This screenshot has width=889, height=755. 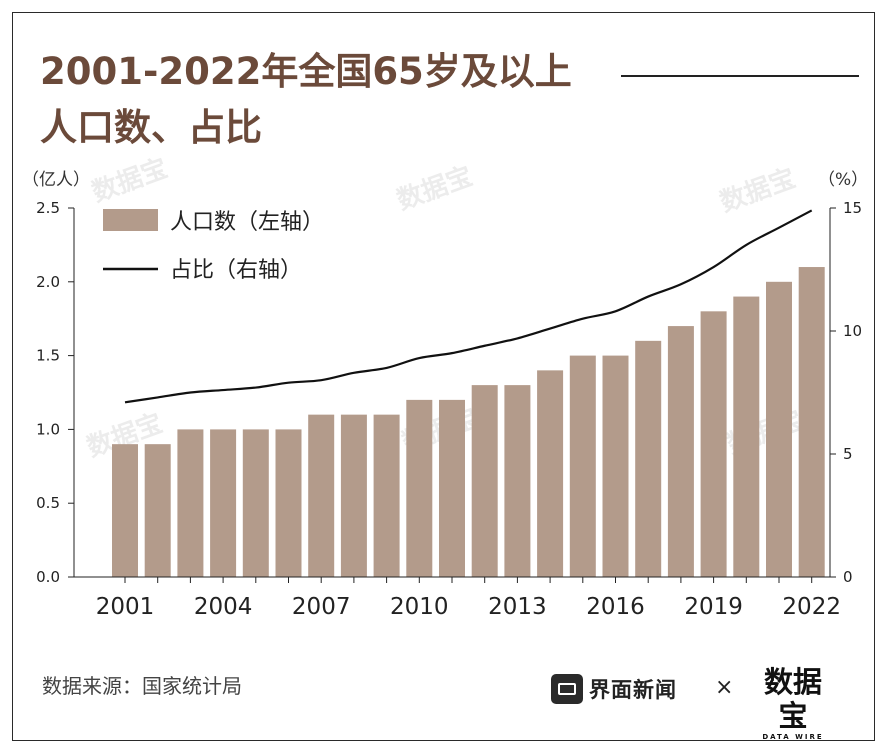 I want to click on x-tick-label: 2004, so click(x=223, y=607).